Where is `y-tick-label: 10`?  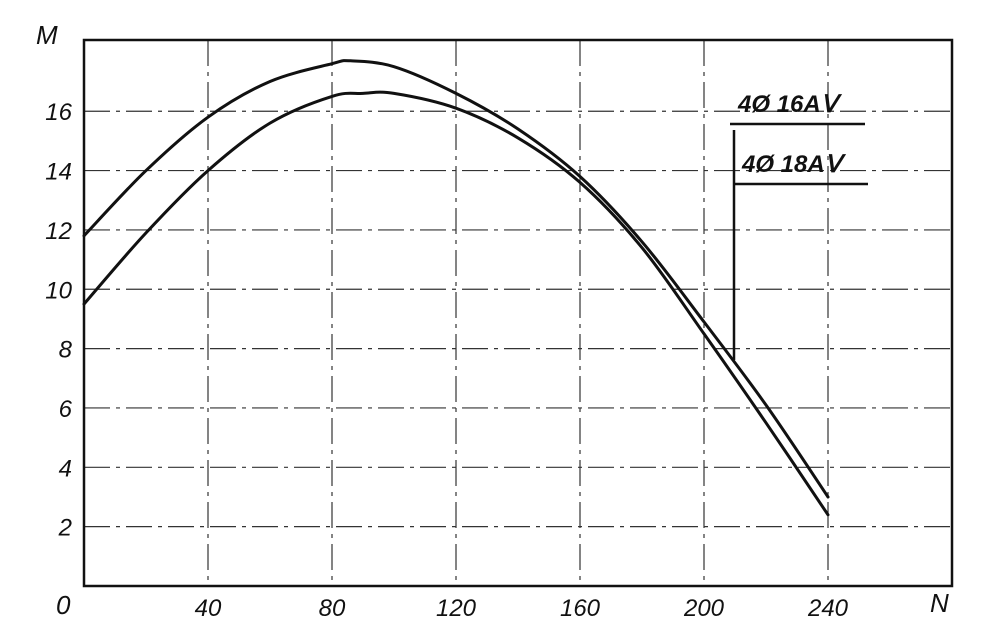
y-tick-label: 10 is located at coordinates (58, 290).